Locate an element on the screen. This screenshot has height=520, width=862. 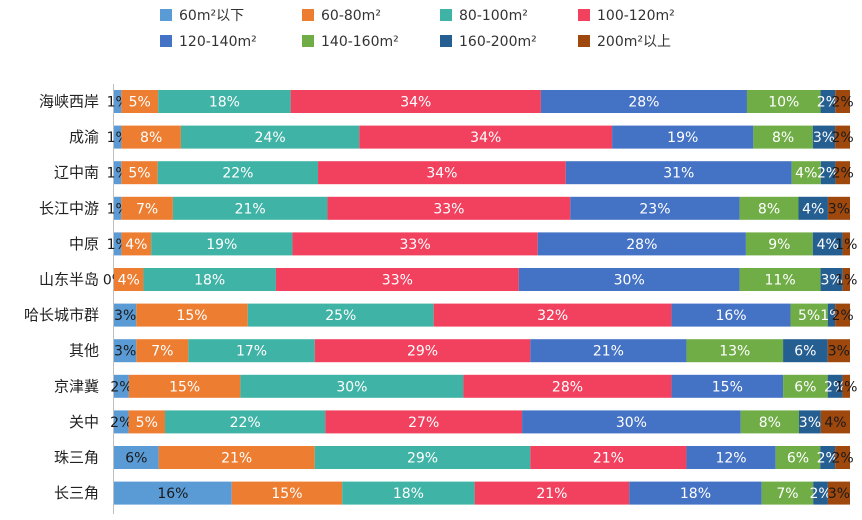
category-label: 中原 is located at coordinates (84, 244).